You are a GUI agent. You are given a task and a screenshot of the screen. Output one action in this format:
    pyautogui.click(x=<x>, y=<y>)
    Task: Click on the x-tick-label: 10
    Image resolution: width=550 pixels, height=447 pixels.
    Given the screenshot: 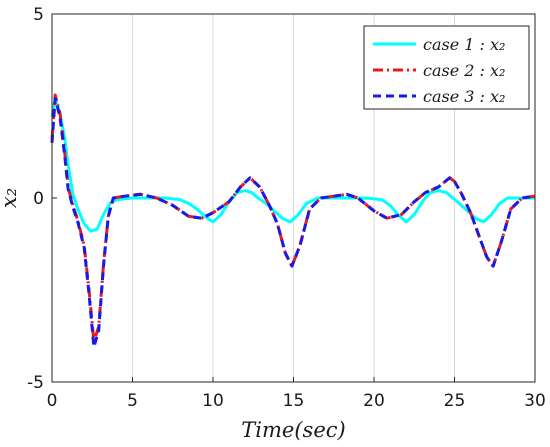 What is the action you would take?
    pyautogui.click(x=213, y=401)
    